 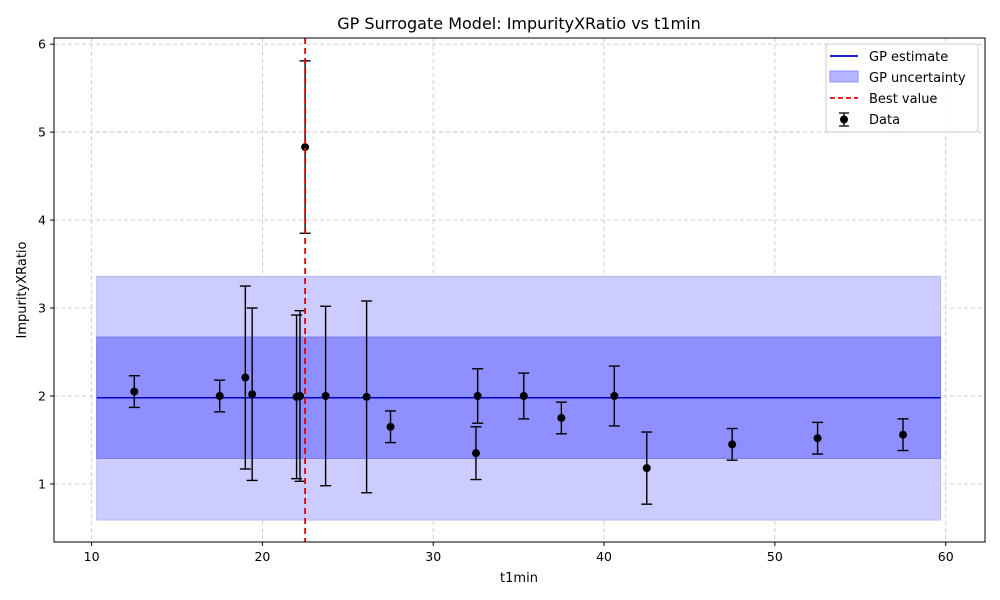 I want to click on x-tick-label: 60, so click(x=946, y=556).